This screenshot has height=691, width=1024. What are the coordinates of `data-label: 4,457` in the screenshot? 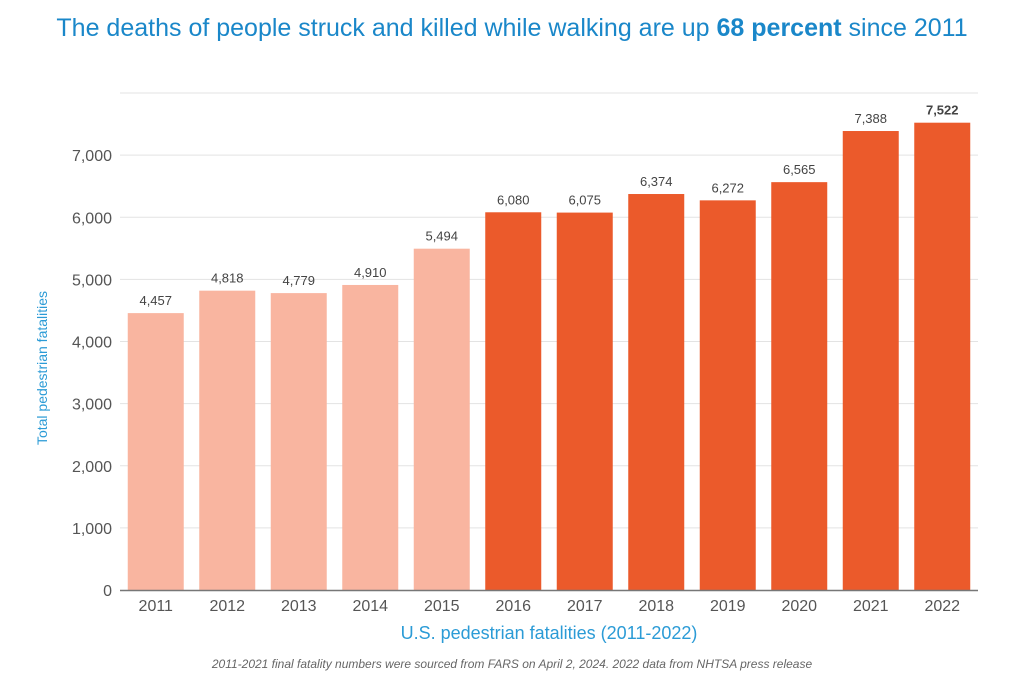 It's located at (155, 300).